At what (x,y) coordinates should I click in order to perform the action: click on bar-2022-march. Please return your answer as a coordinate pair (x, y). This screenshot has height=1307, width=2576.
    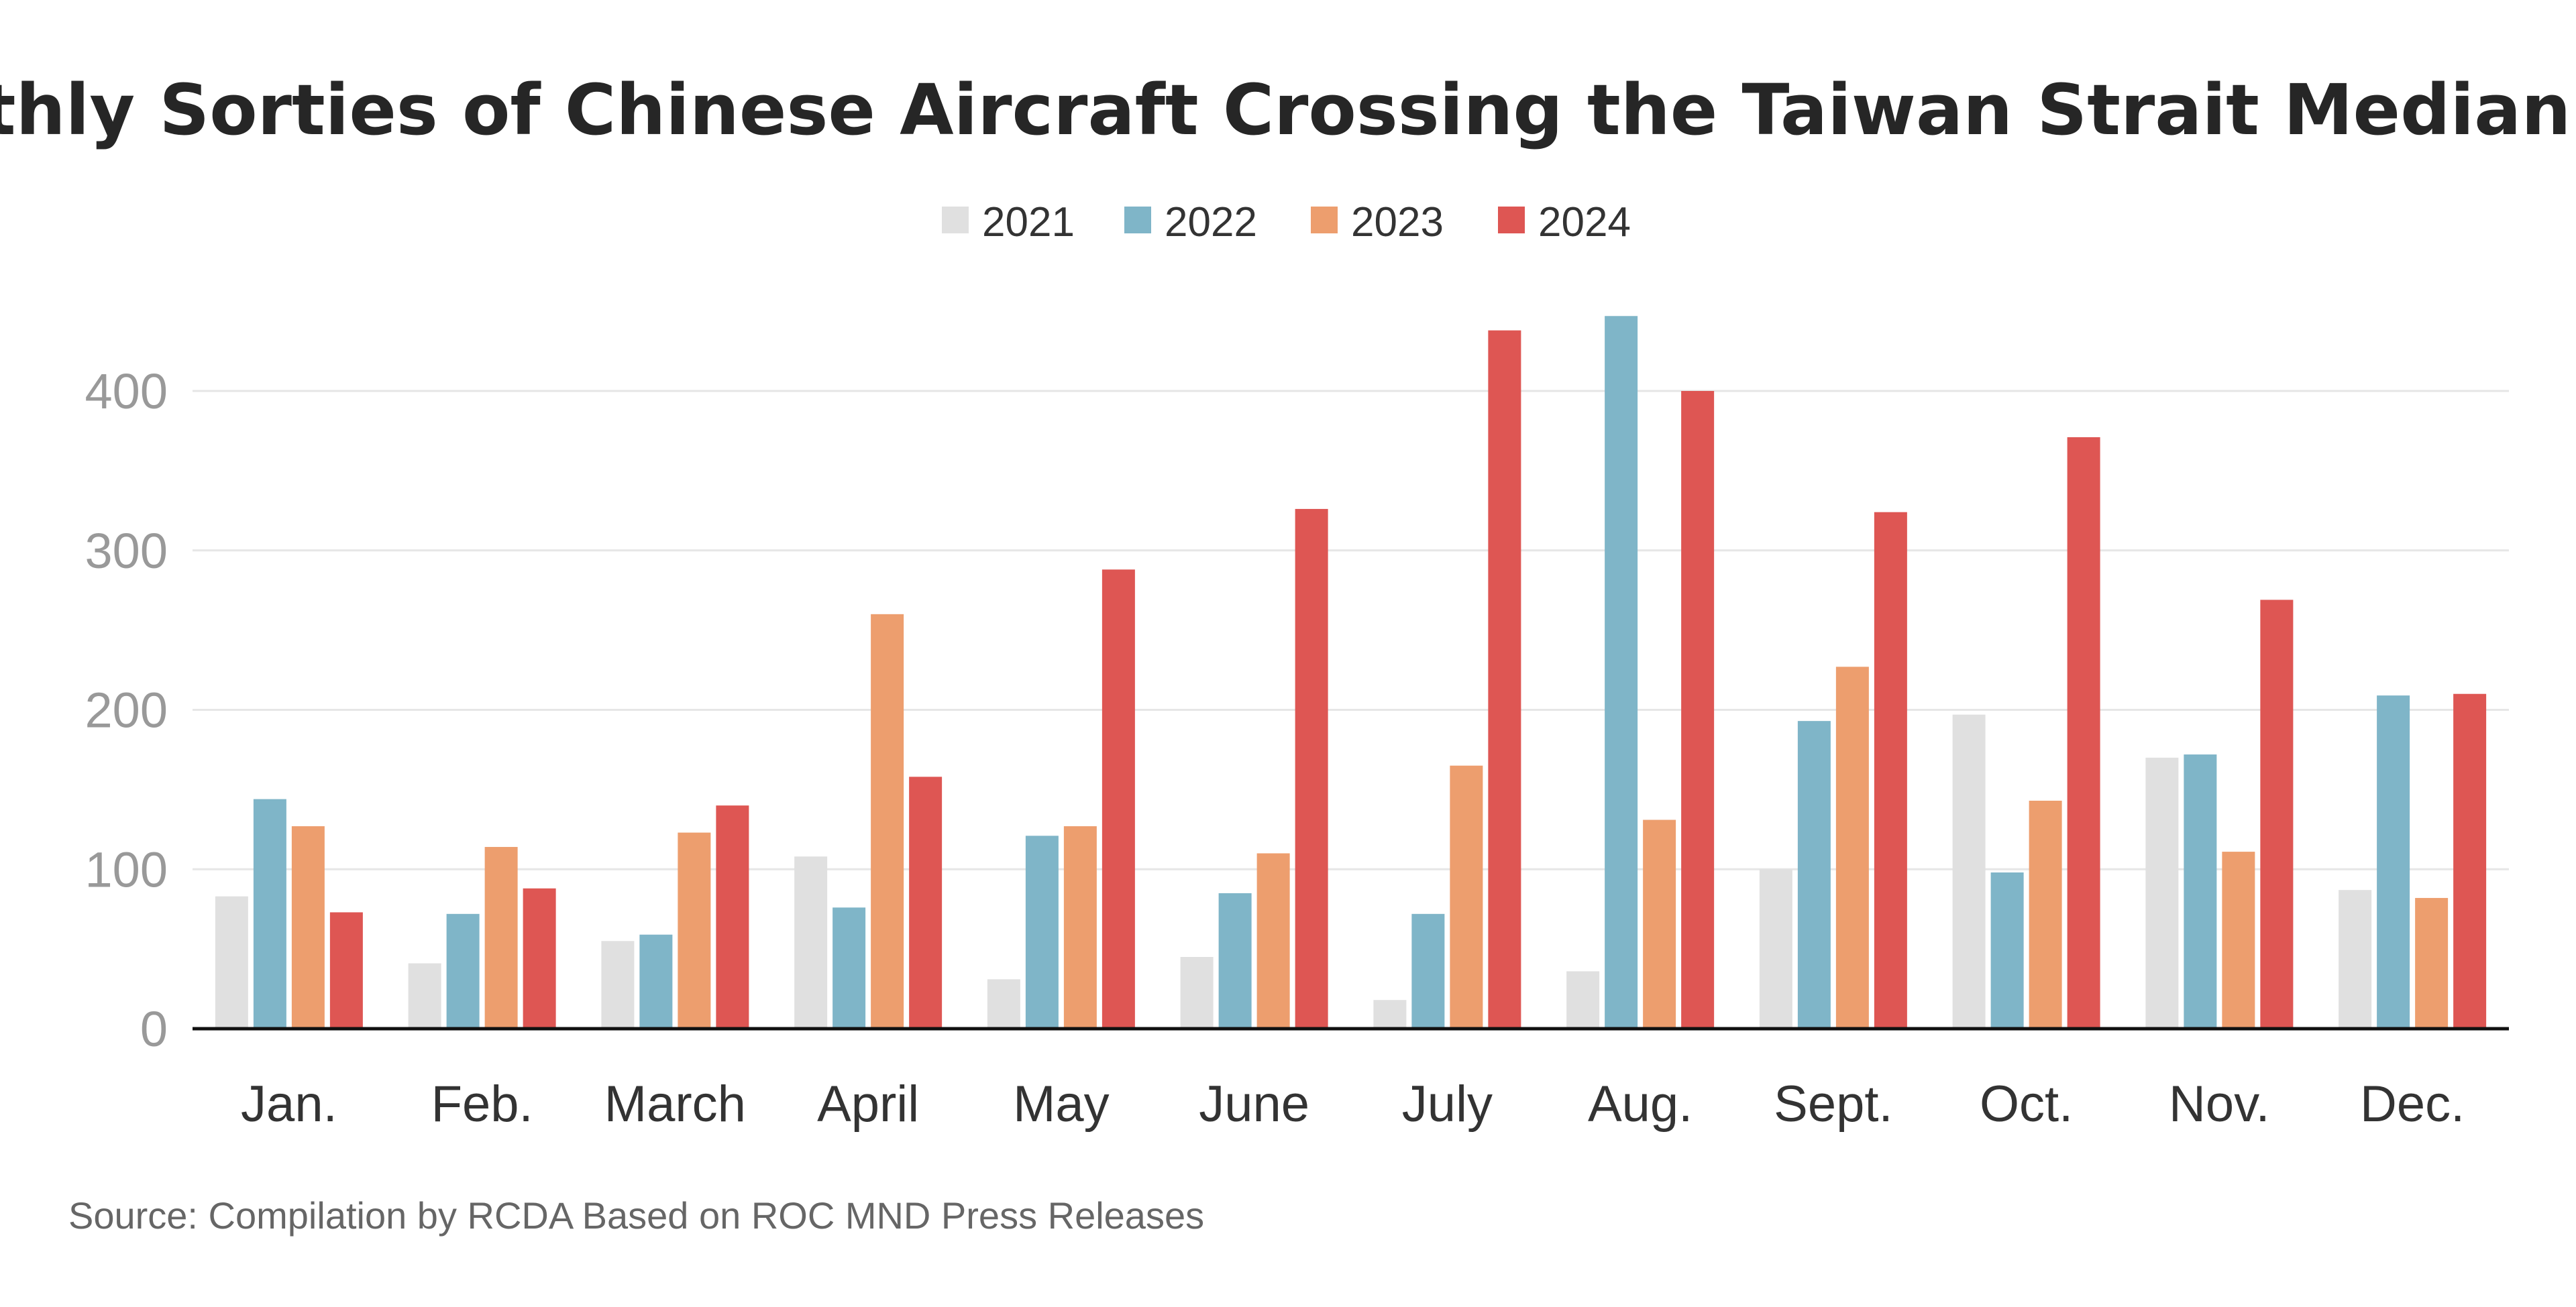
    Looking at the image, I should click on (656, 981).